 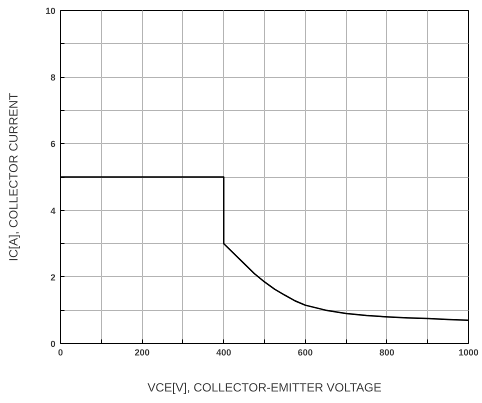 What do you see at coordinates (142, 353) in the screenshot?
I see `x-tick-label: 200` at bounding box center [142, 353].